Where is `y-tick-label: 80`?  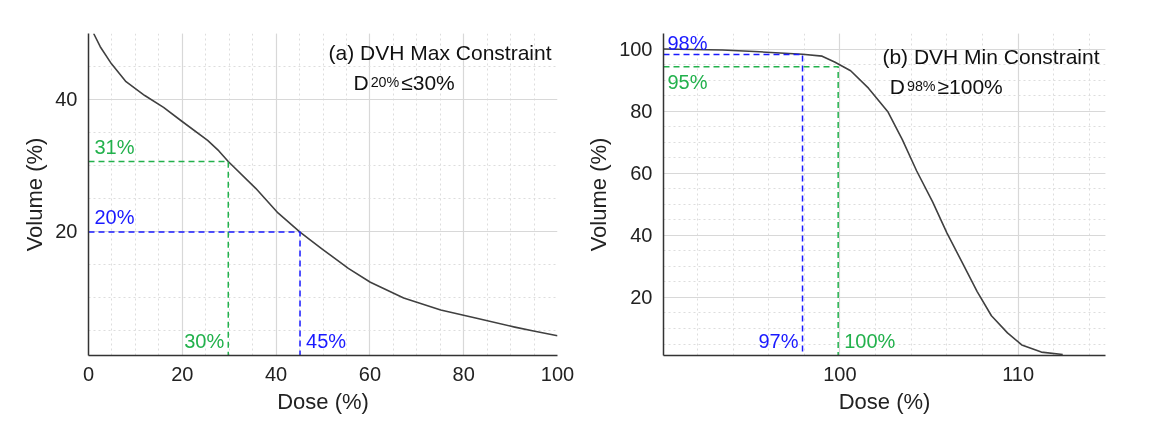
y-tick-label: 80 is located at coordinates (641, 111).